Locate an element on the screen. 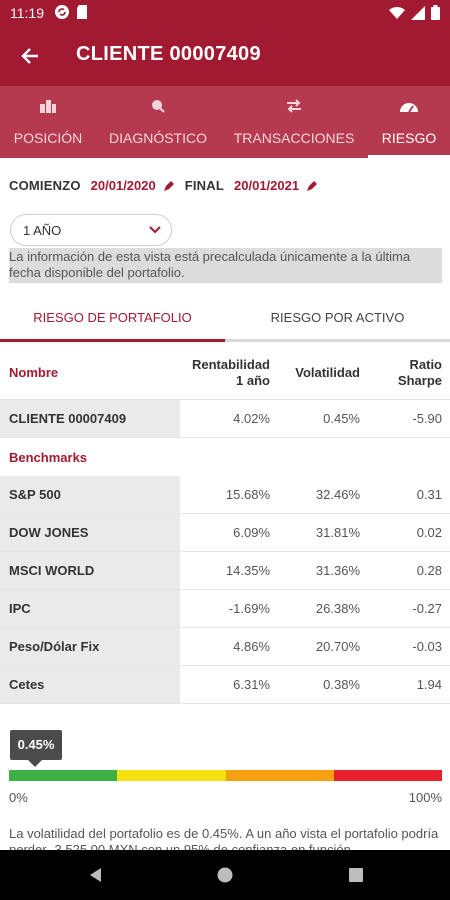  table-row: Cetes 6.31% 0.38% 1.94 is located at coordinates (225, 685).